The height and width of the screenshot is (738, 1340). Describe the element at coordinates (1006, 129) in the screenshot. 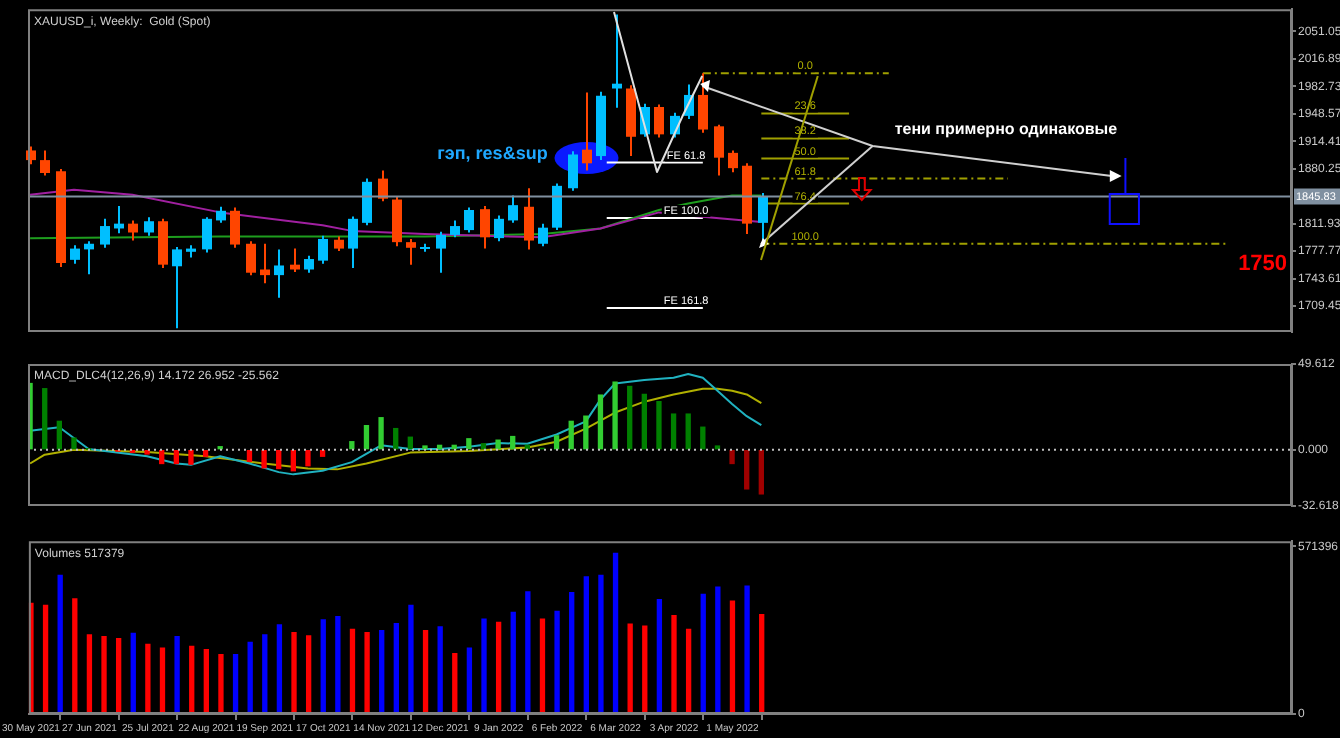

I see `annotation: тени примерно одинаковые` at that location.